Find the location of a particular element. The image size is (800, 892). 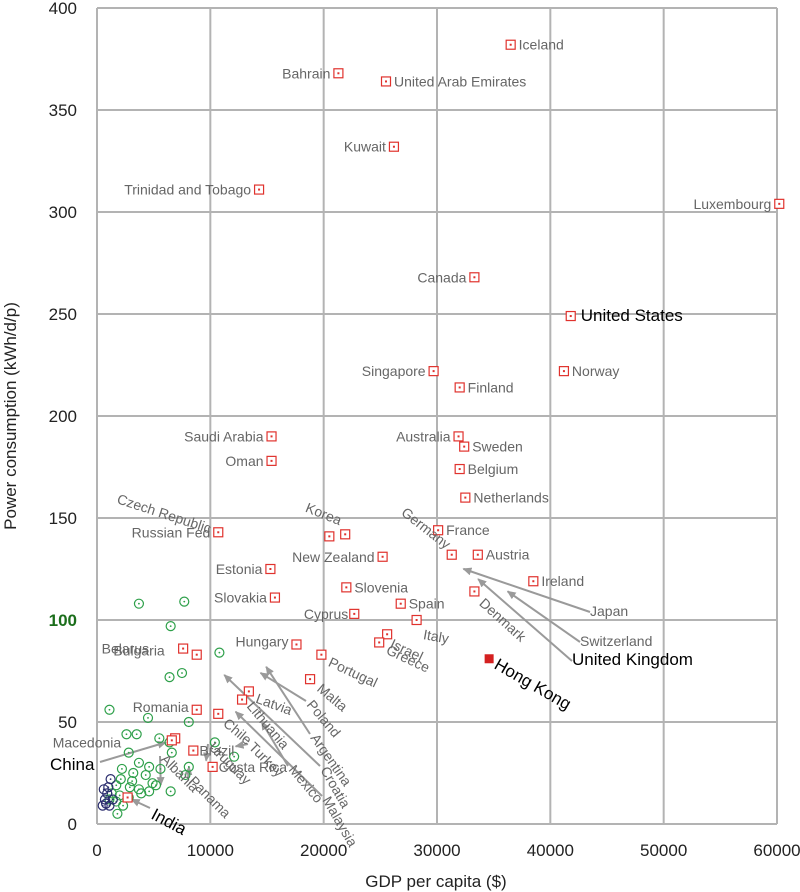

point-label-portugal: Portugal is located at coordinates (353, 672).